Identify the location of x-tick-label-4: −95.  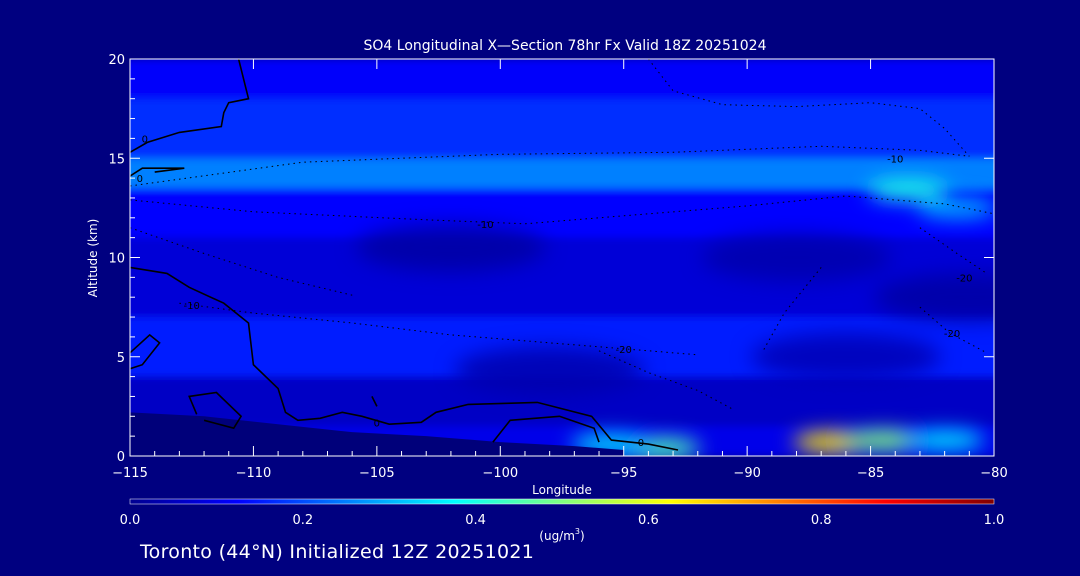
(623, 473).